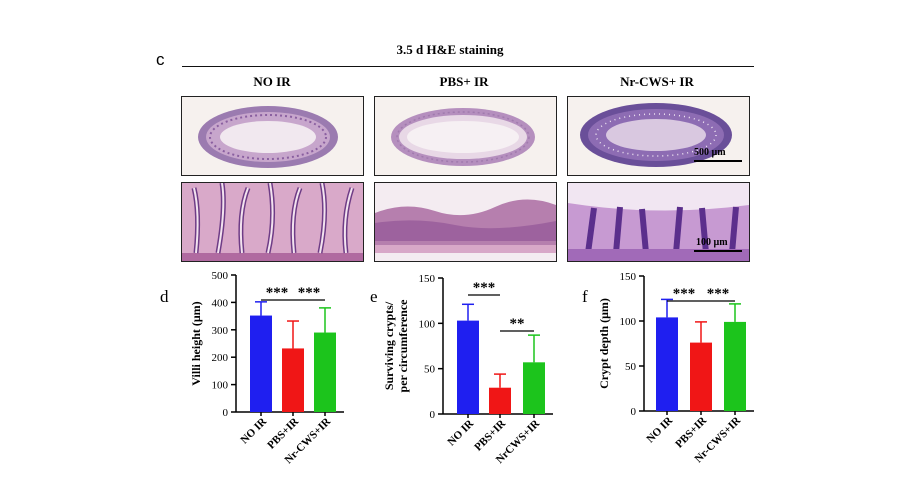  Describe the element at coordinates (430, 370) in the screenshot. I see `y-tick-label-e: 50` at that location.